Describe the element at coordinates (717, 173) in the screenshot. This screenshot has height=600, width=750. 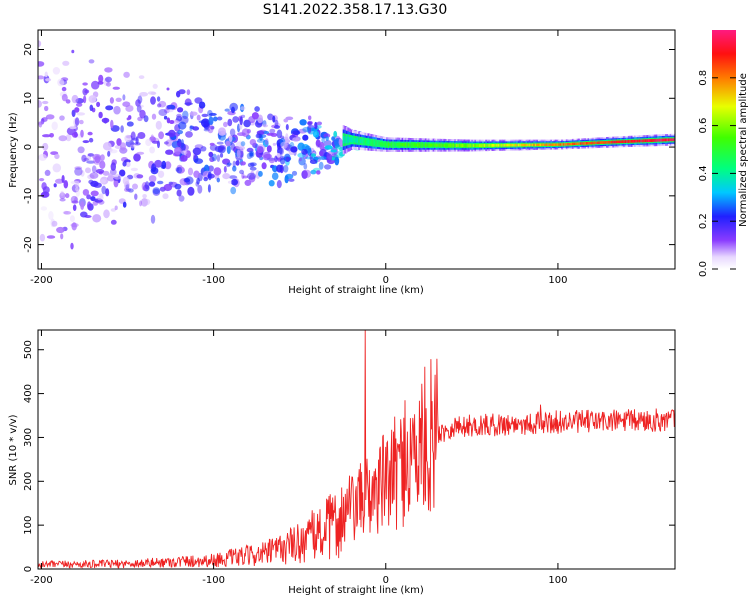
I see `colorbar-ticks: 0.0 0.2 0.4 0.6 0.8` at that location.